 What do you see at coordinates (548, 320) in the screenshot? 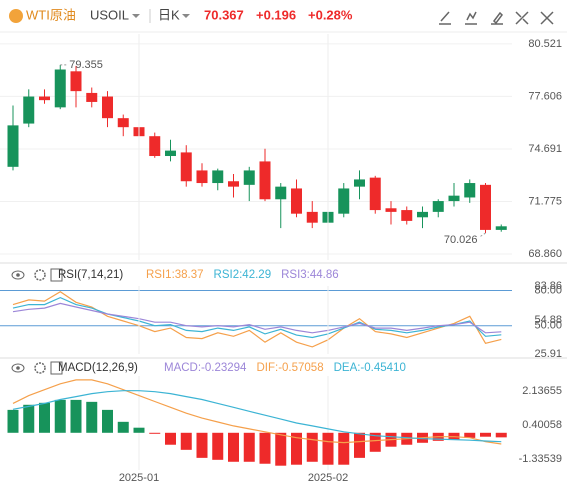
I see `y-tick-label: 54.88` at bounding box center [548, 320].